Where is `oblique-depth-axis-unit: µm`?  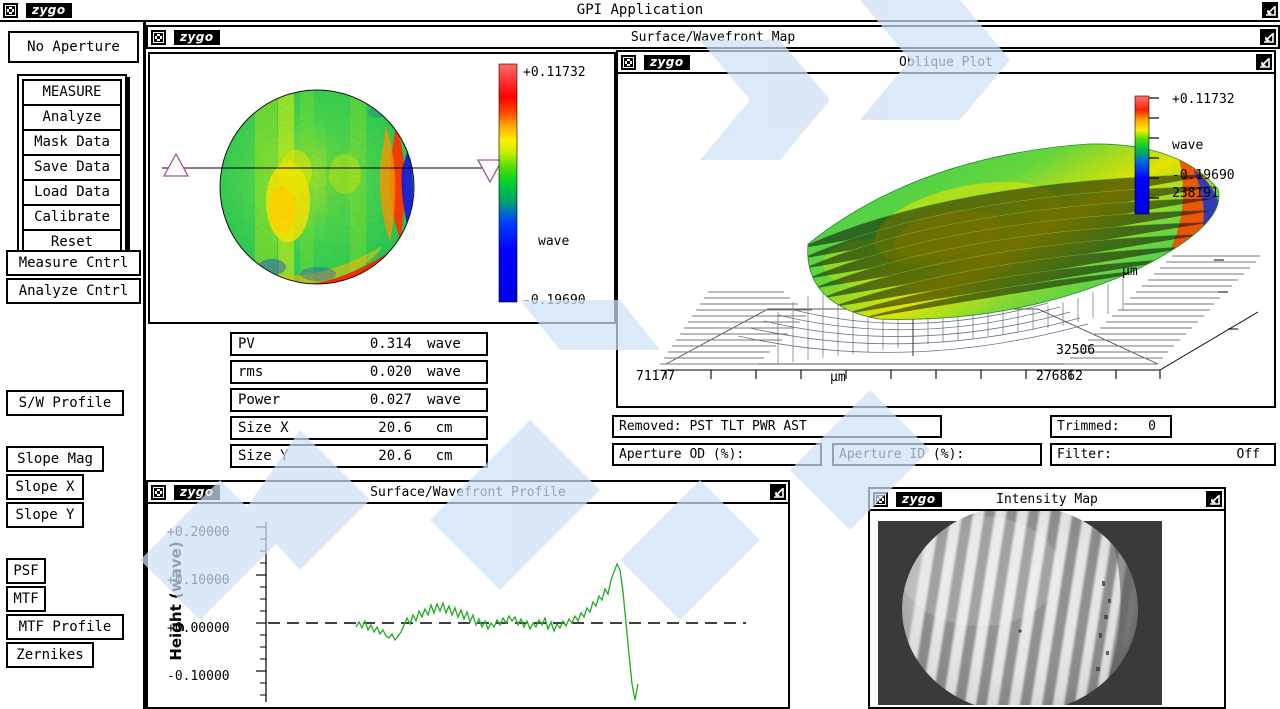
oblique-depth-axis-unit: µm is located at coordinates (1130, 271).